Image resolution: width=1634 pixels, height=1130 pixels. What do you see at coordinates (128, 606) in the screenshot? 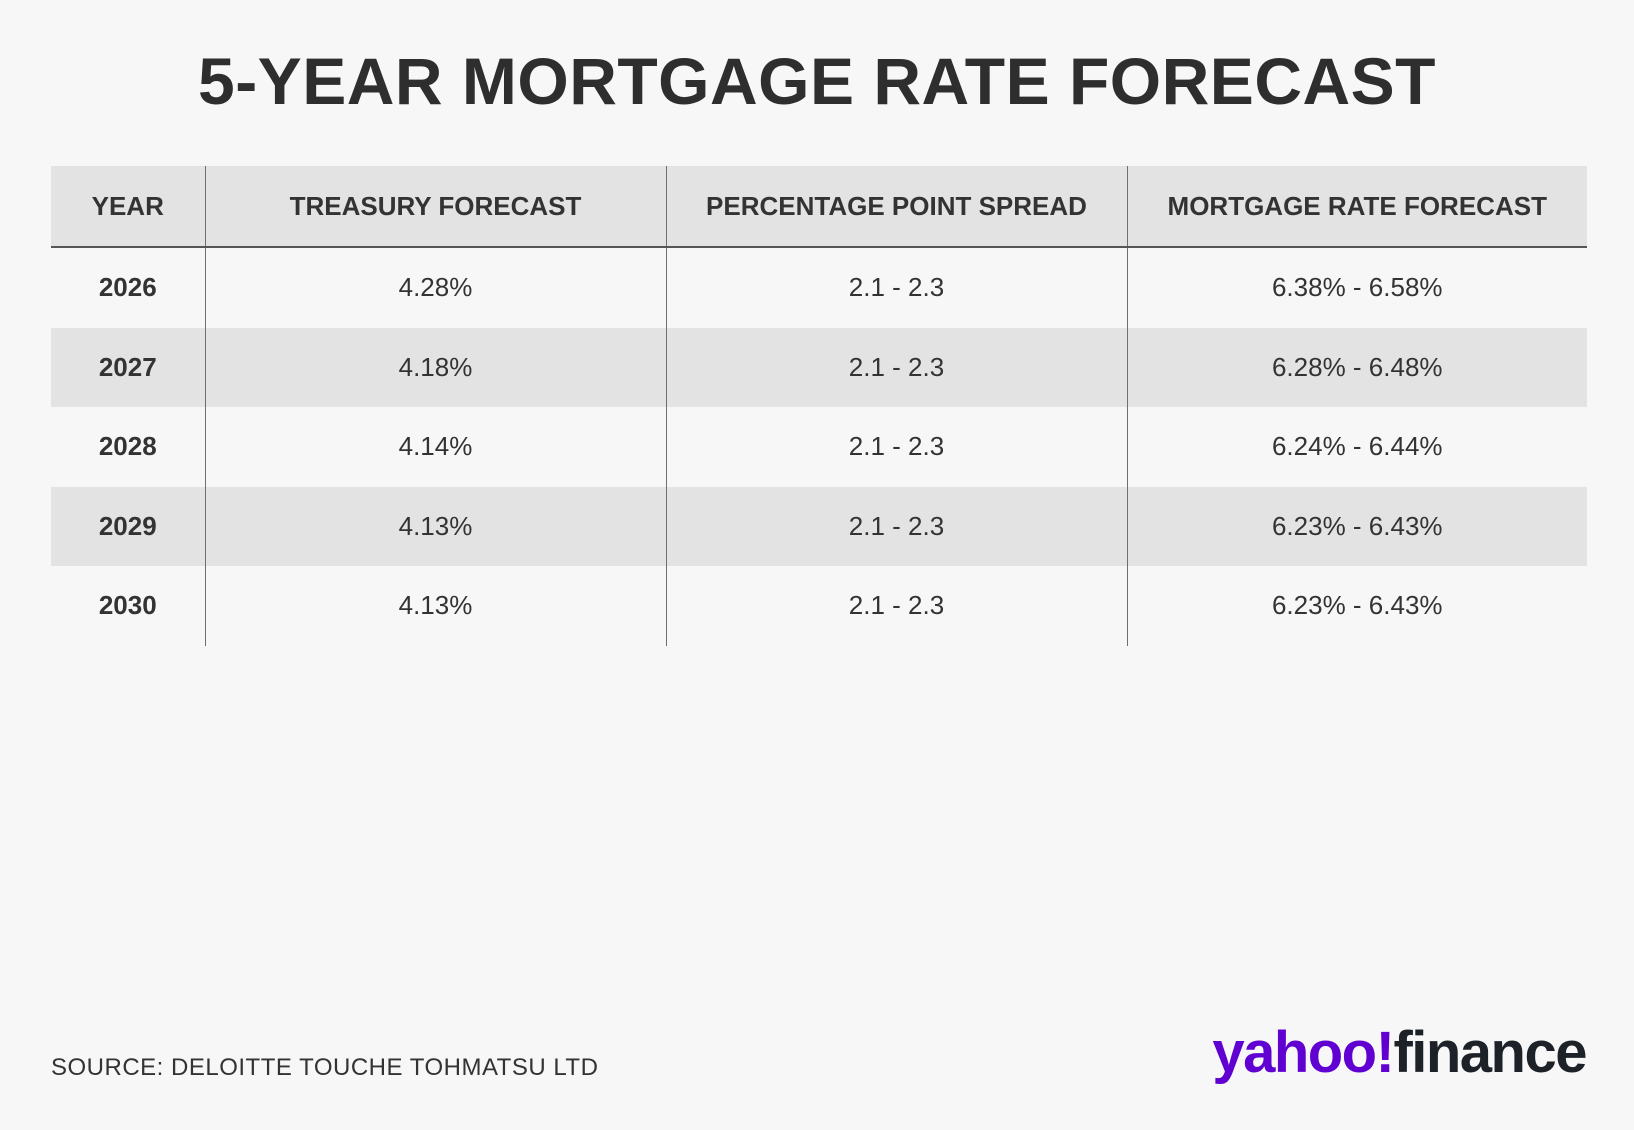
I see `year-cell: 2030` at bounding box center [128, 606].